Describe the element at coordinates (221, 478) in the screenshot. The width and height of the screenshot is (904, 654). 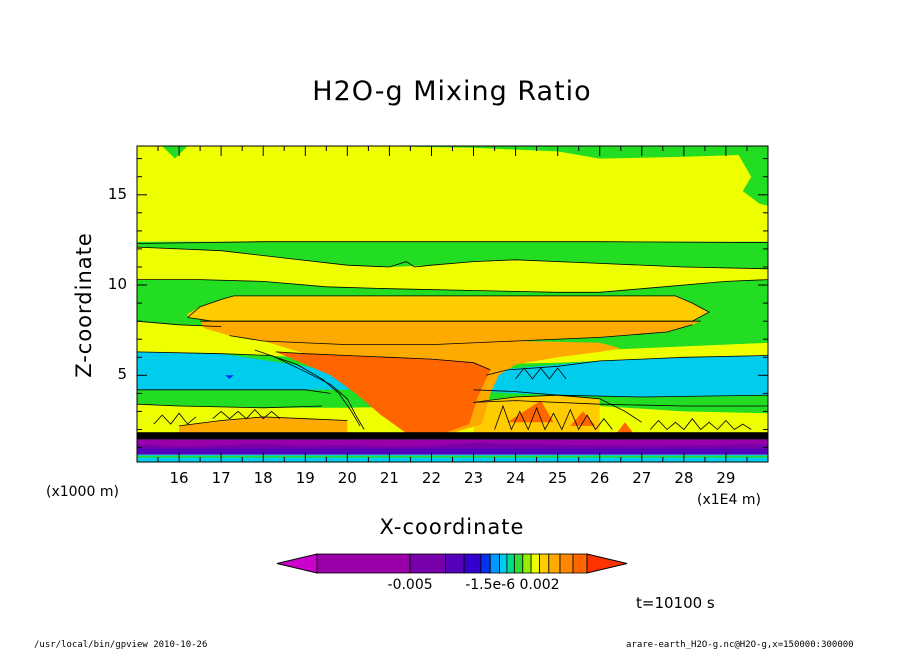
I see `x-tick-label-17: 17` at that location.